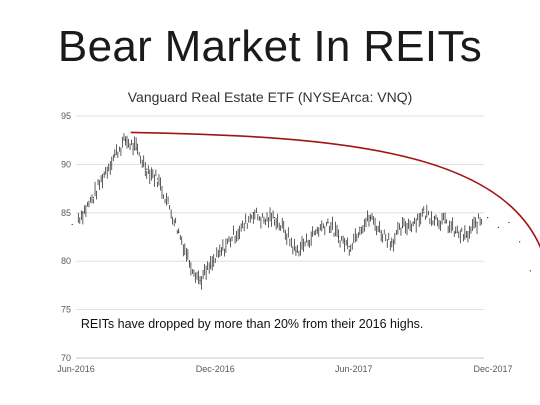 The height and width of the screenshot is (405, 540). I want to click on y-tick-label-75: 75, so click(66, 310).